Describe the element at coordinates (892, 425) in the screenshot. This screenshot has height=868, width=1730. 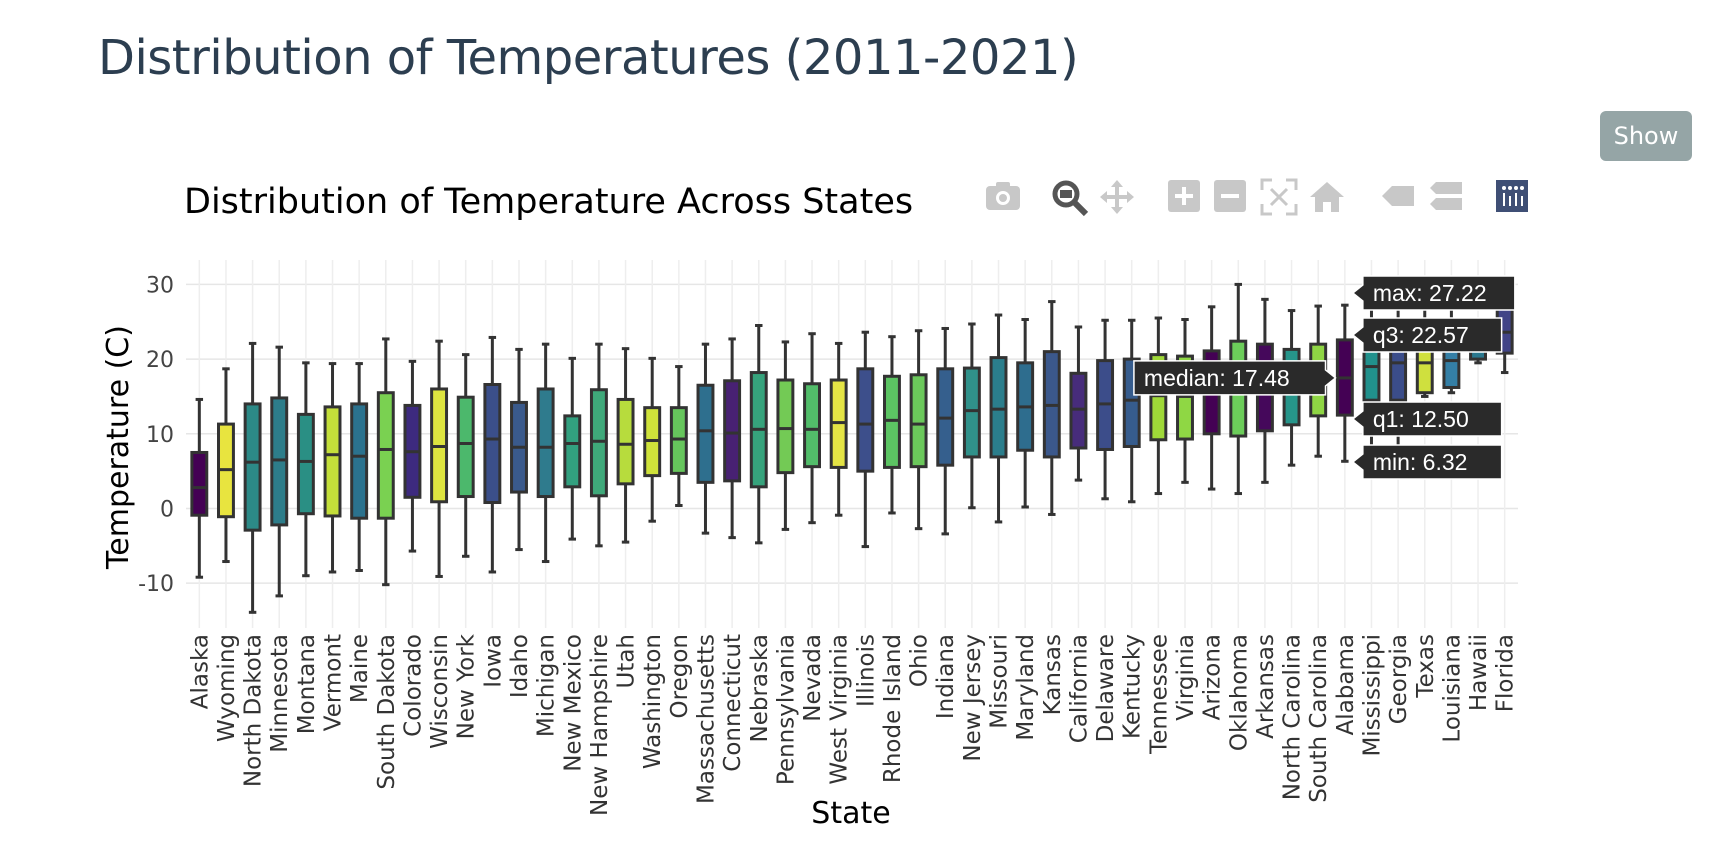
I see `box-rhode-island` at that location.